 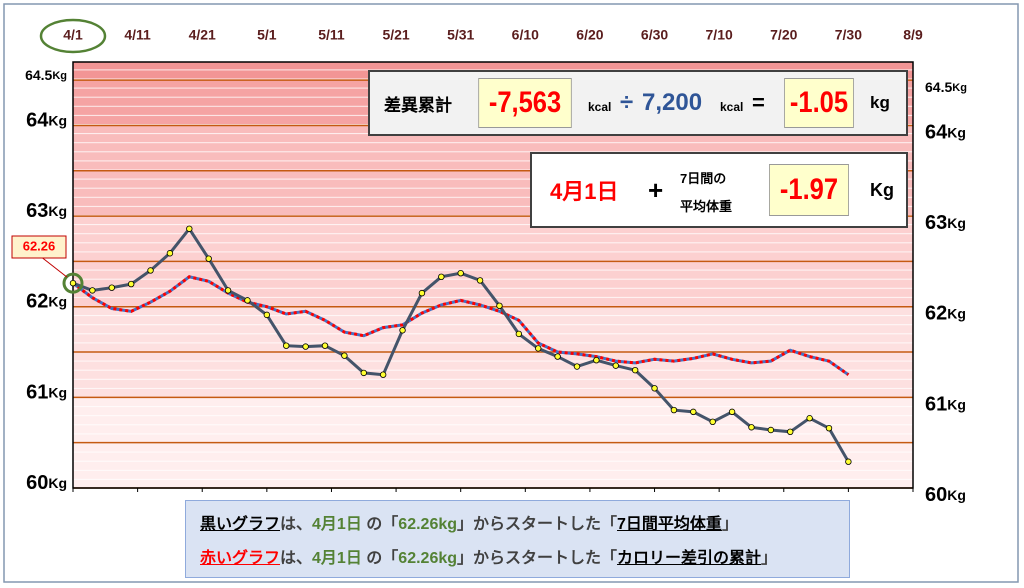 What do you see at coordinates (769, 558) in the screenshot?
I see `note-text: 」` at bounding box center [769, 558].